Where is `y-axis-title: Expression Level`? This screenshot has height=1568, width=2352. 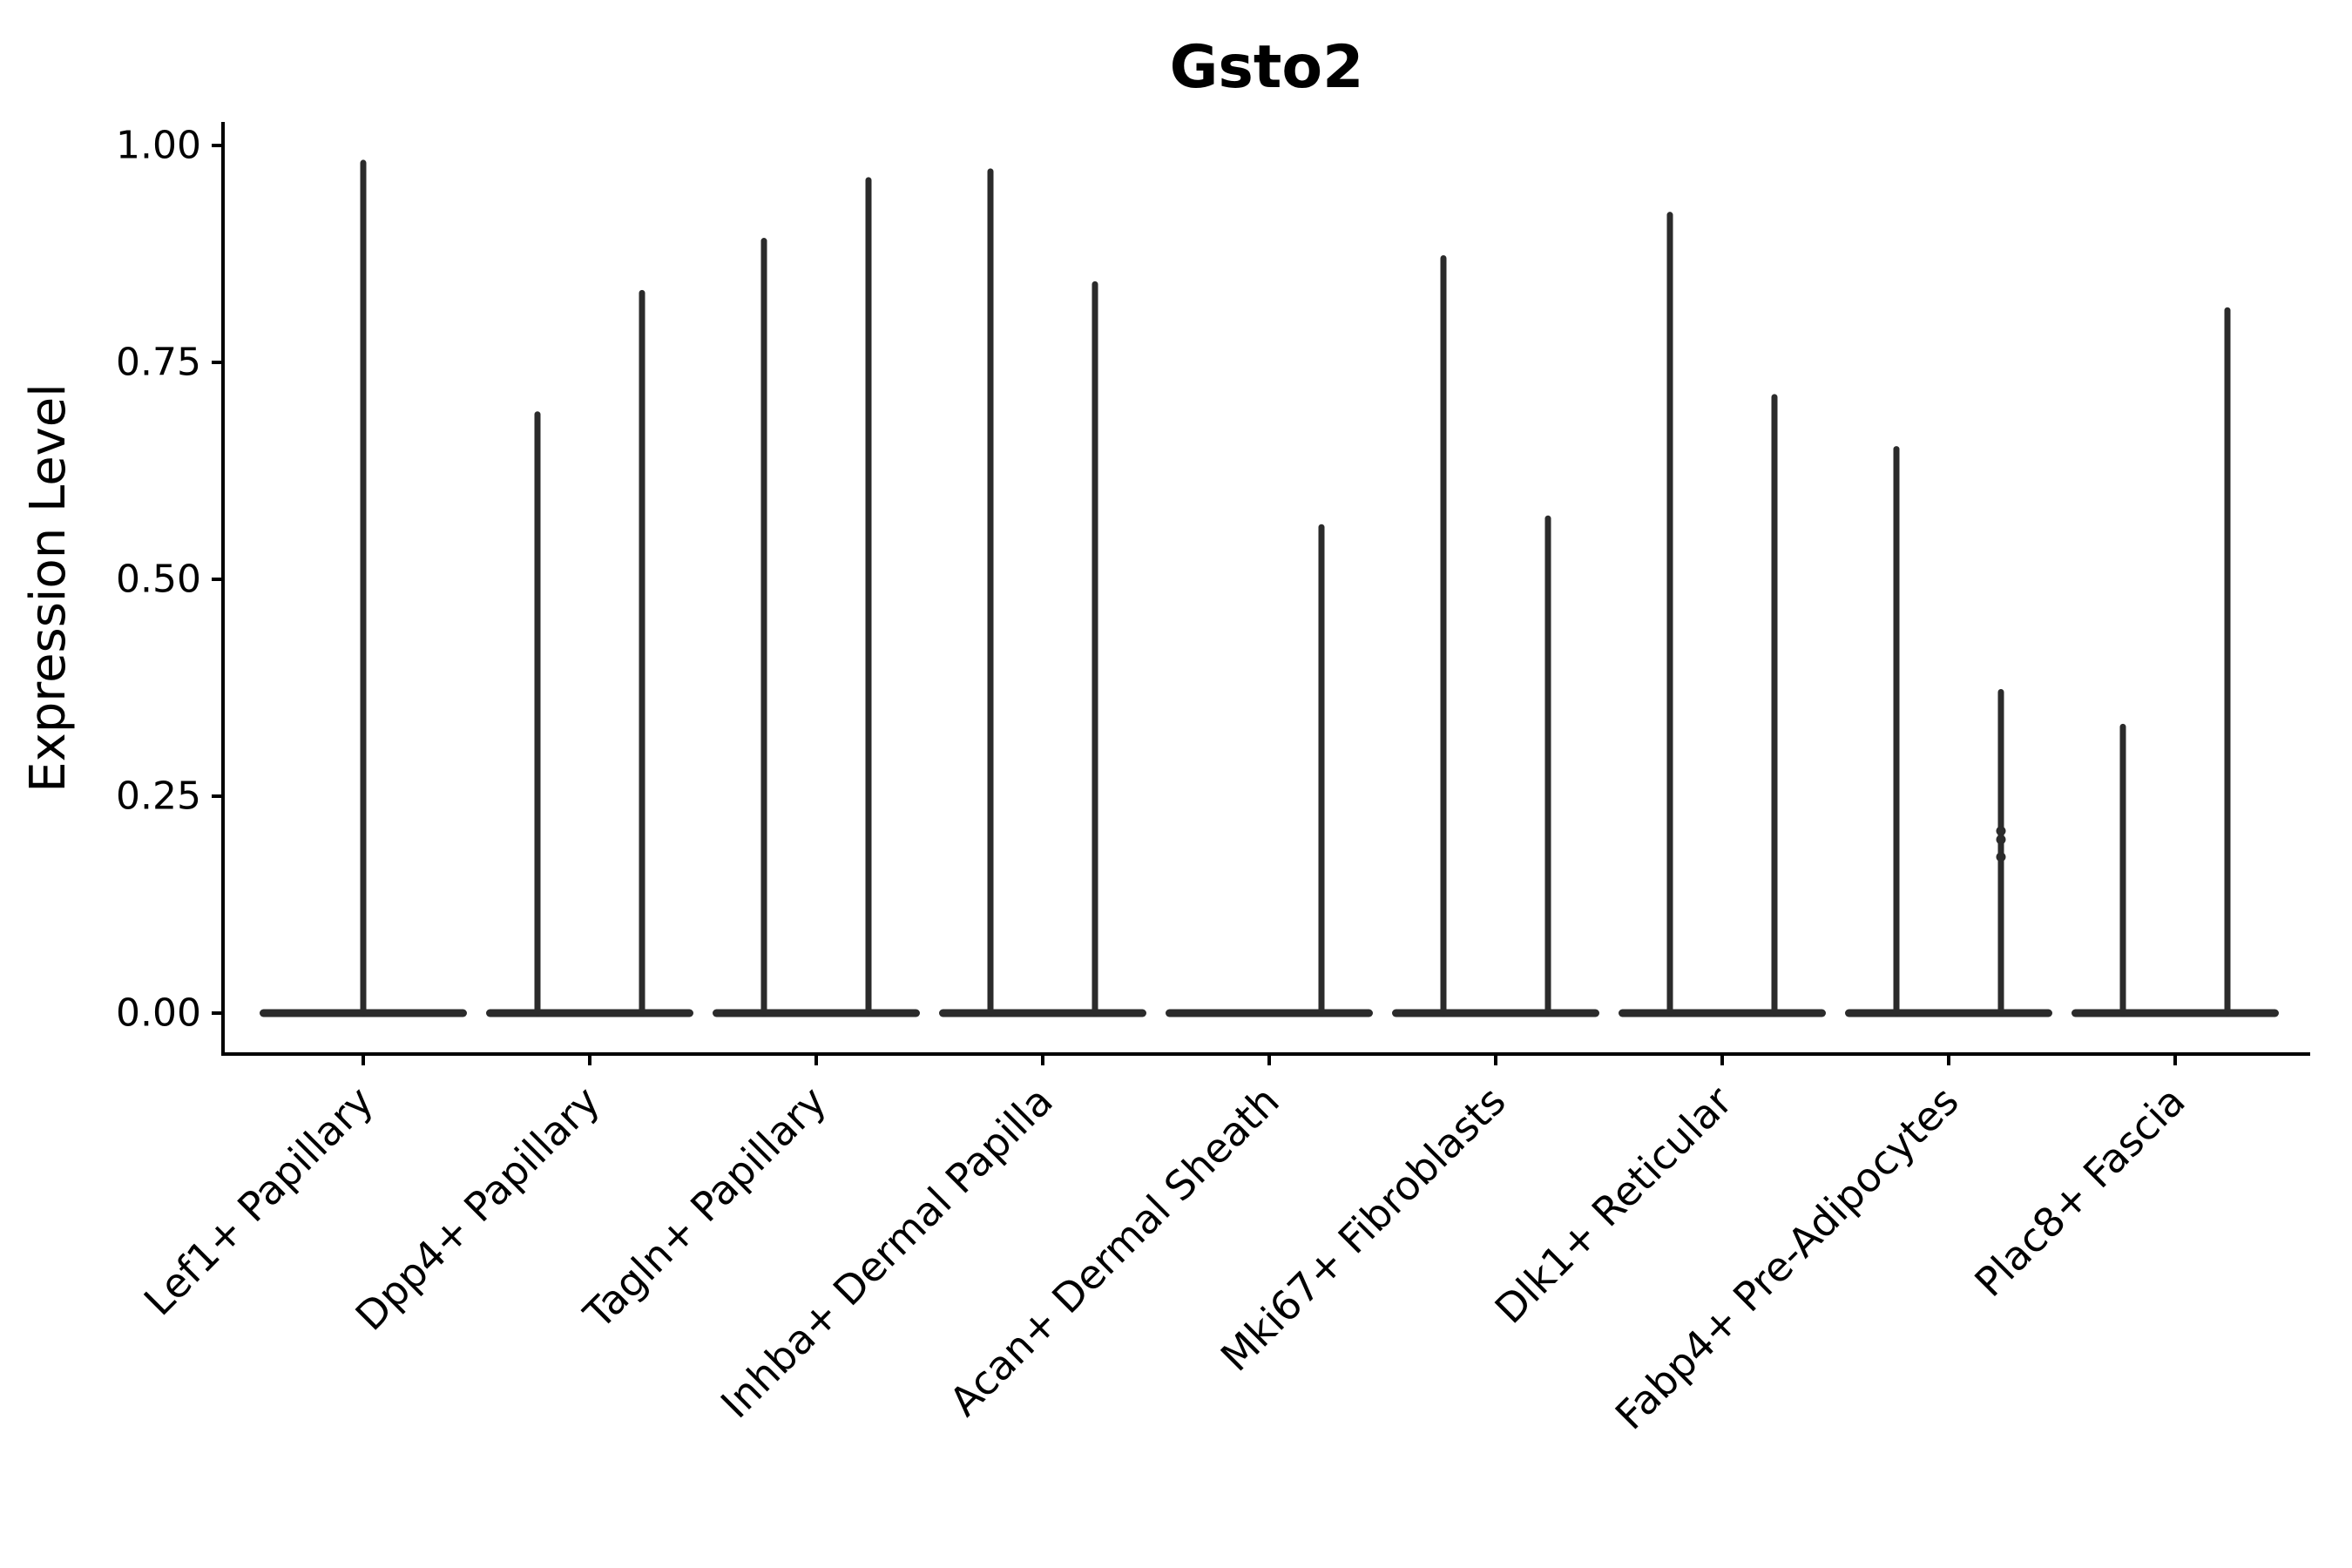 y-axis-title: Expression Level is located at coordinates (48, 588).